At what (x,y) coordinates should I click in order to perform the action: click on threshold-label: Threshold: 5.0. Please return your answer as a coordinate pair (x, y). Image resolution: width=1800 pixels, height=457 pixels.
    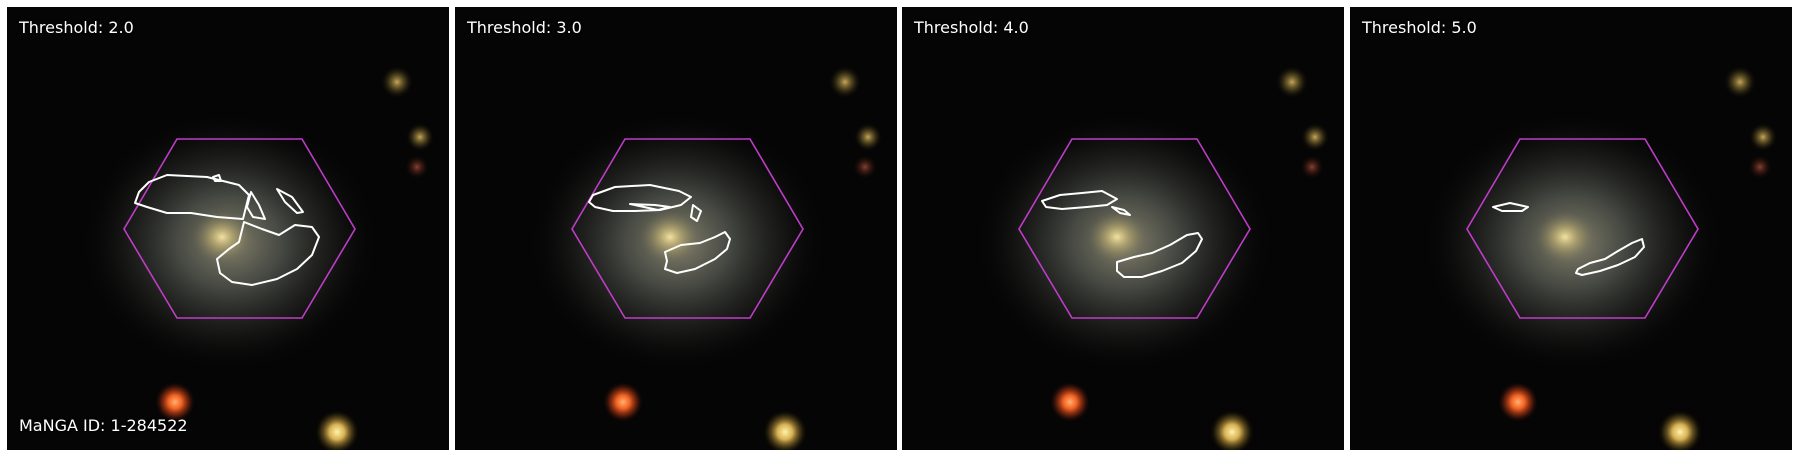
    Looking at the image, I should click on (1419, 27).